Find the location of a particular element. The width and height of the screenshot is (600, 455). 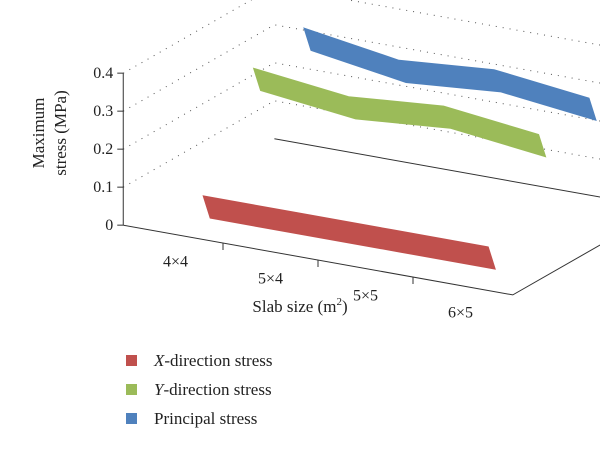

legend-item-principal: Principal stress is located at coordinates (199, 418).